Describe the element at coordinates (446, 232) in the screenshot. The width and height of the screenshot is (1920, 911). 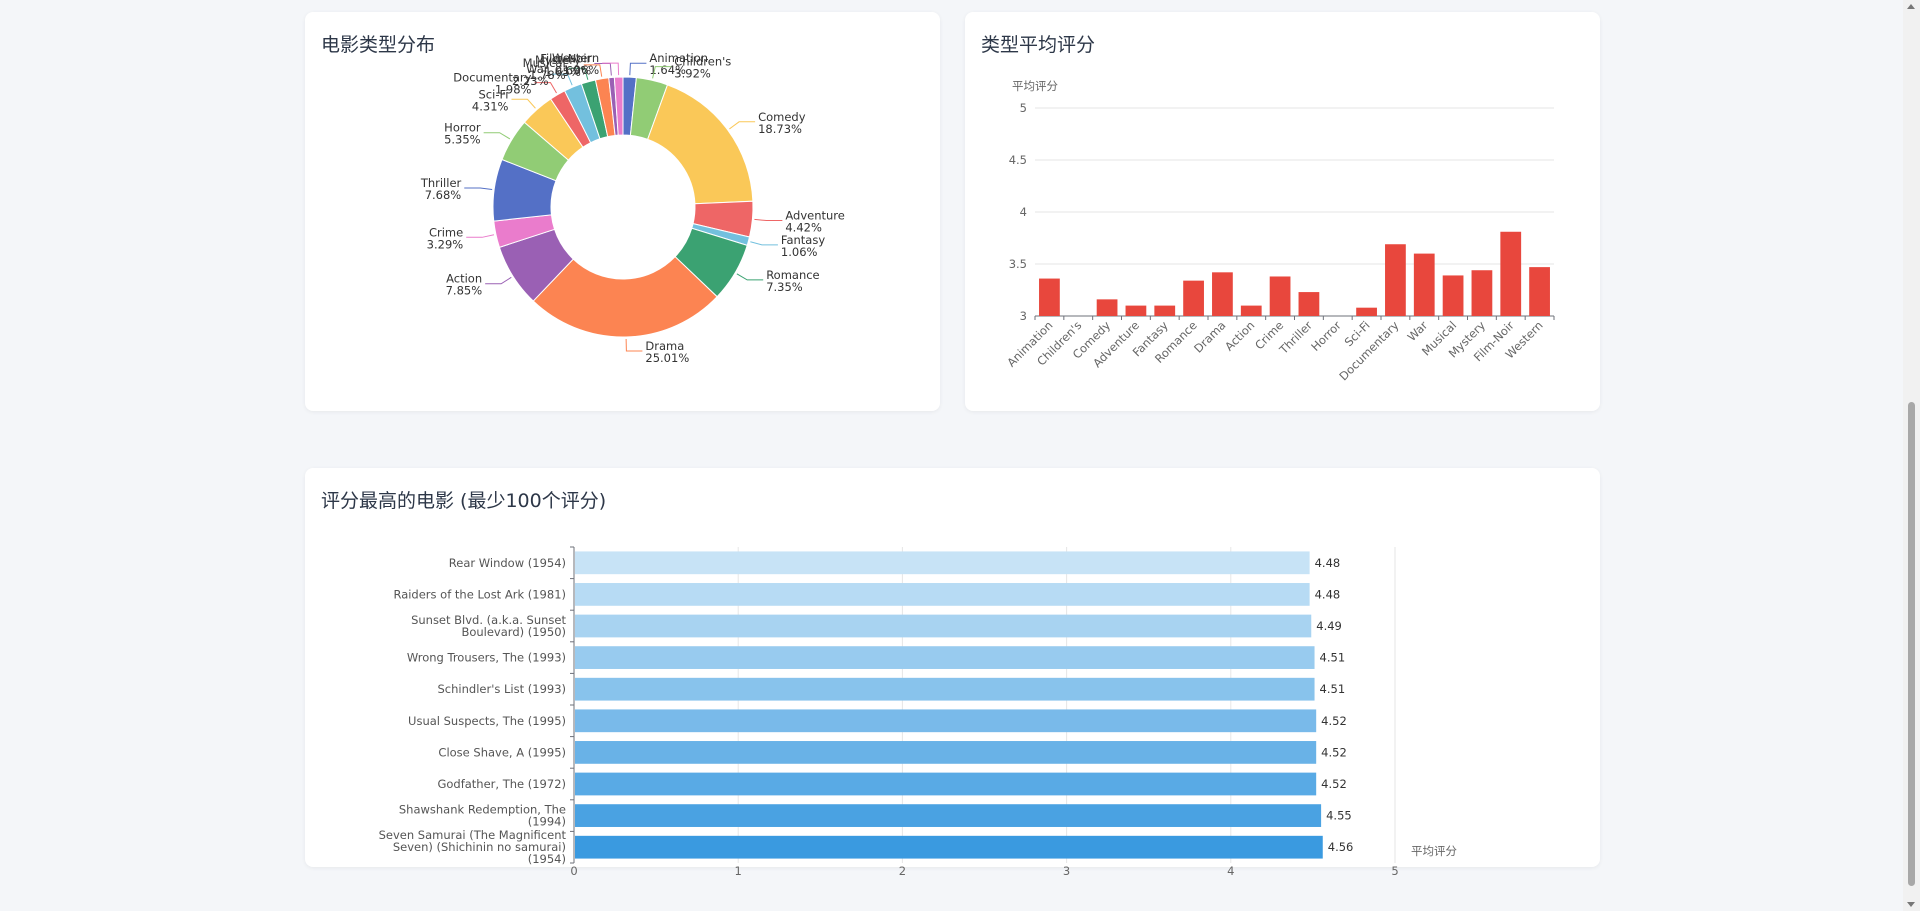
I see `pie-label-name: Crime` at that location.